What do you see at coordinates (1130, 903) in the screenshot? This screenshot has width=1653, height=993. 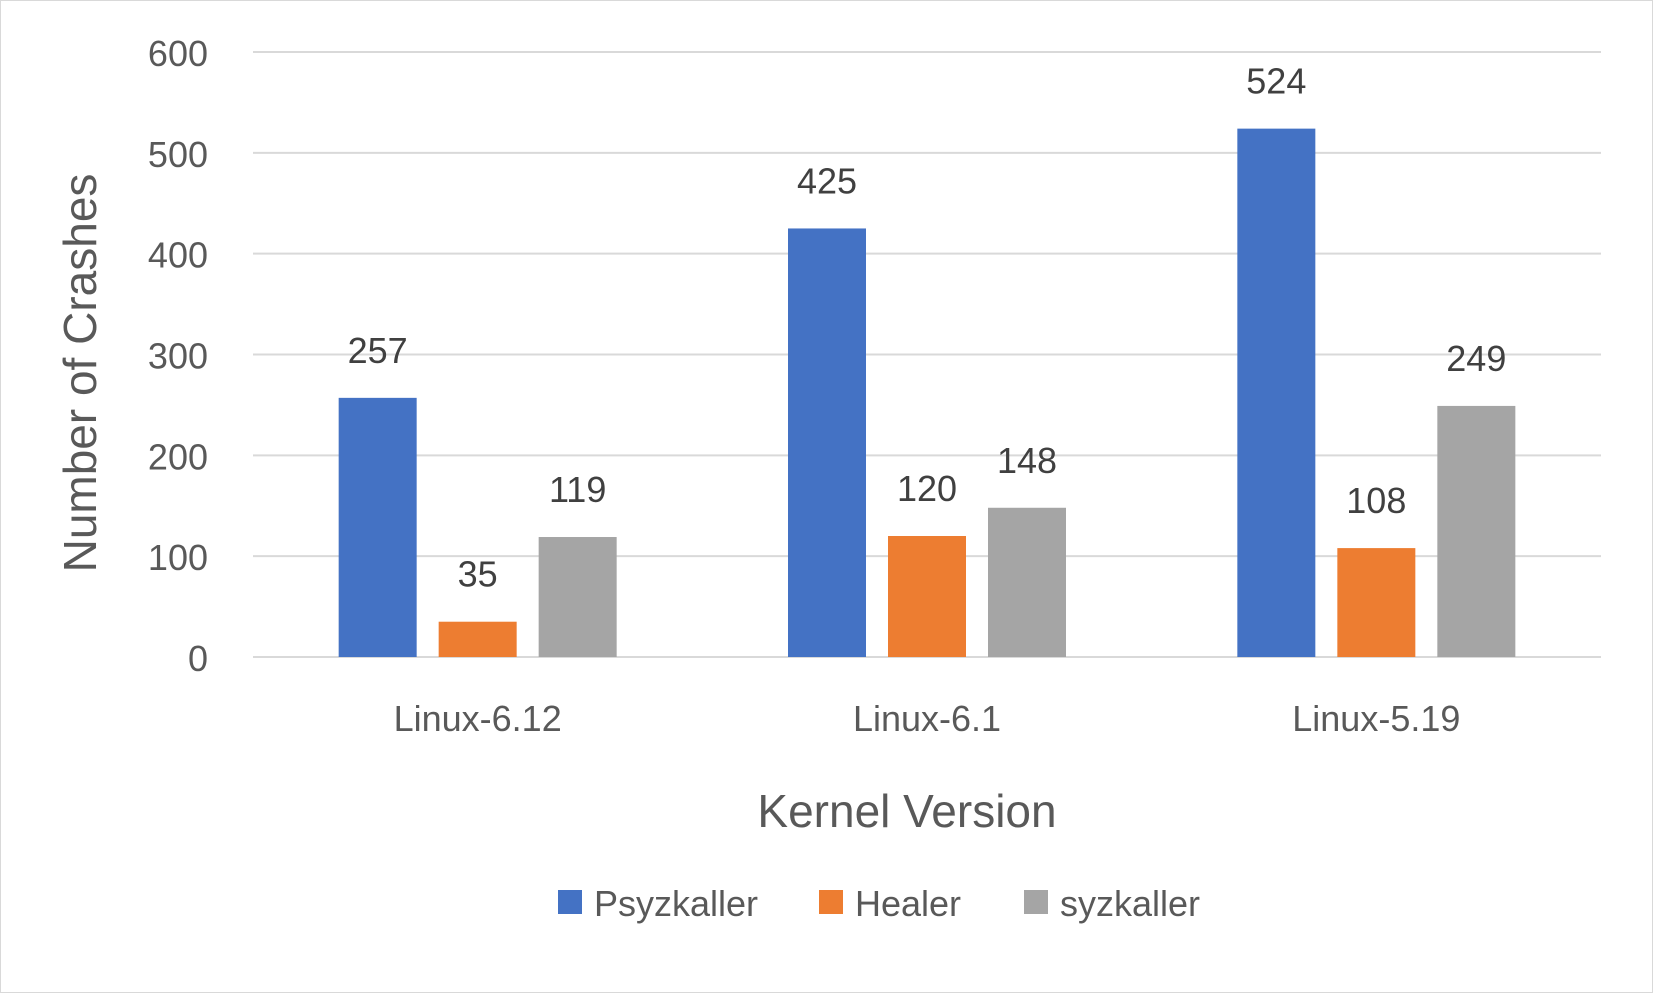 I see `legend-label: syzkaller` at bounding box center [1130, 903].